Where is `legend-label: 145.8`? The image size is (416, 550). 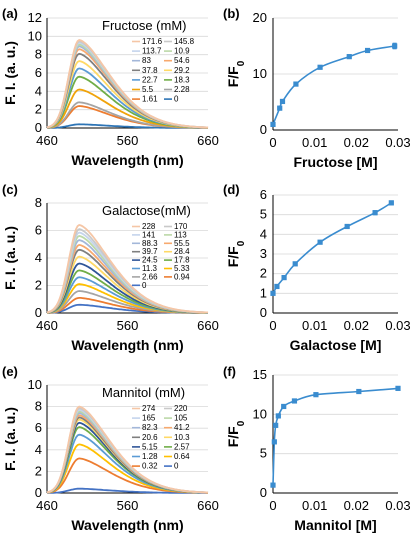 legend-label: 145.8 is located at coordinates (184, 41).